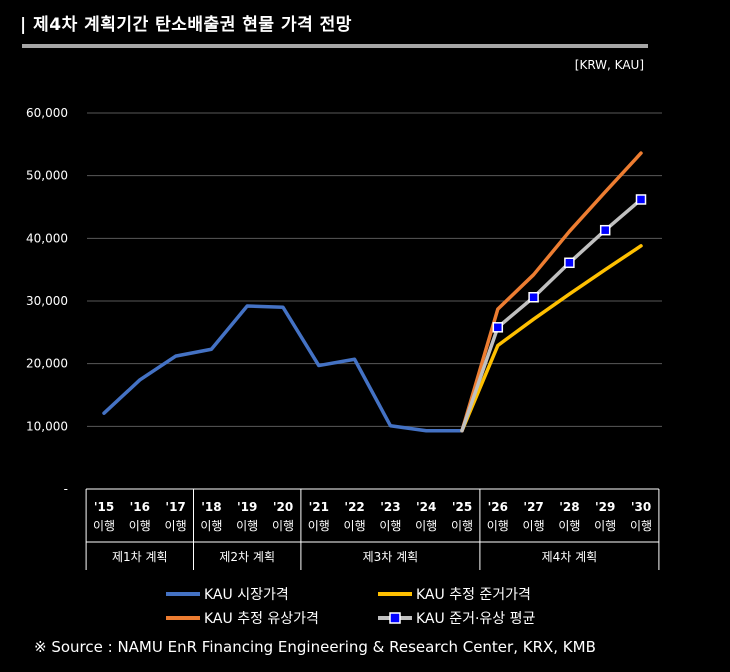  Describe the element at coordinates (247, 557) in the screenshot. I see `period-label-1: 제2차 계획` at that location.